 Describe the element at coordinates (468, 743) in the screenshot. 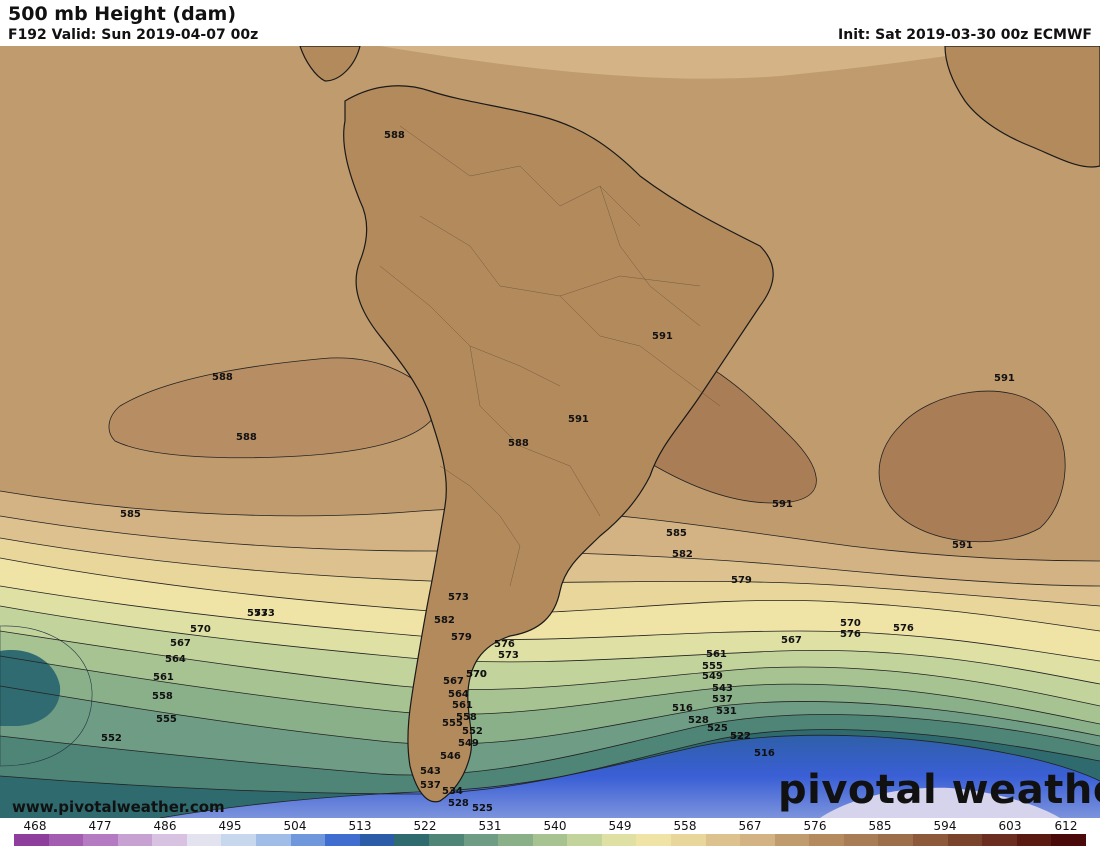

I see `contour-label: 549` at that location.